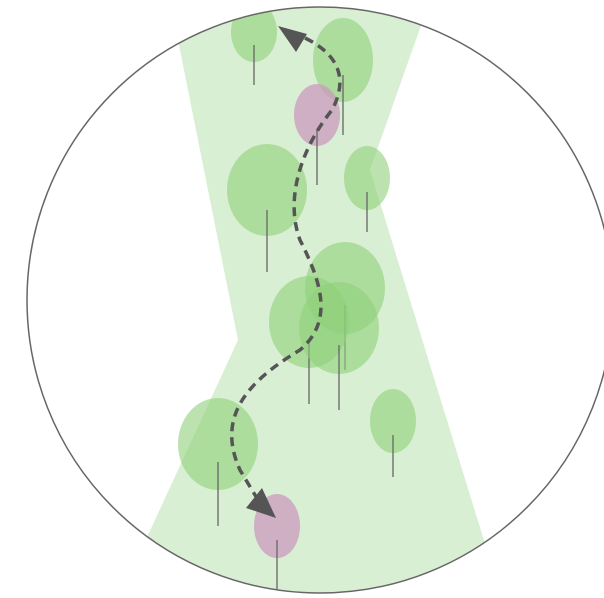  What do you see at coordinates (285, 268) in the screenshot?
I see `dashed-route` at bounding box center [285, 268].